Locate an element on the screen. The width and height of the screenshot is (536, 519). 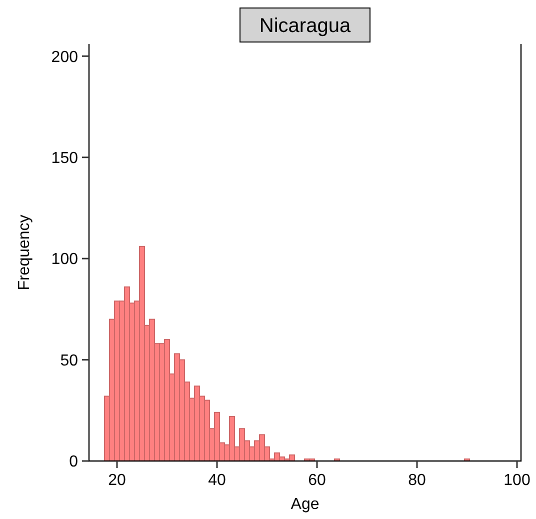
y-tick-label: 150 is located at coordinates (64, 158).